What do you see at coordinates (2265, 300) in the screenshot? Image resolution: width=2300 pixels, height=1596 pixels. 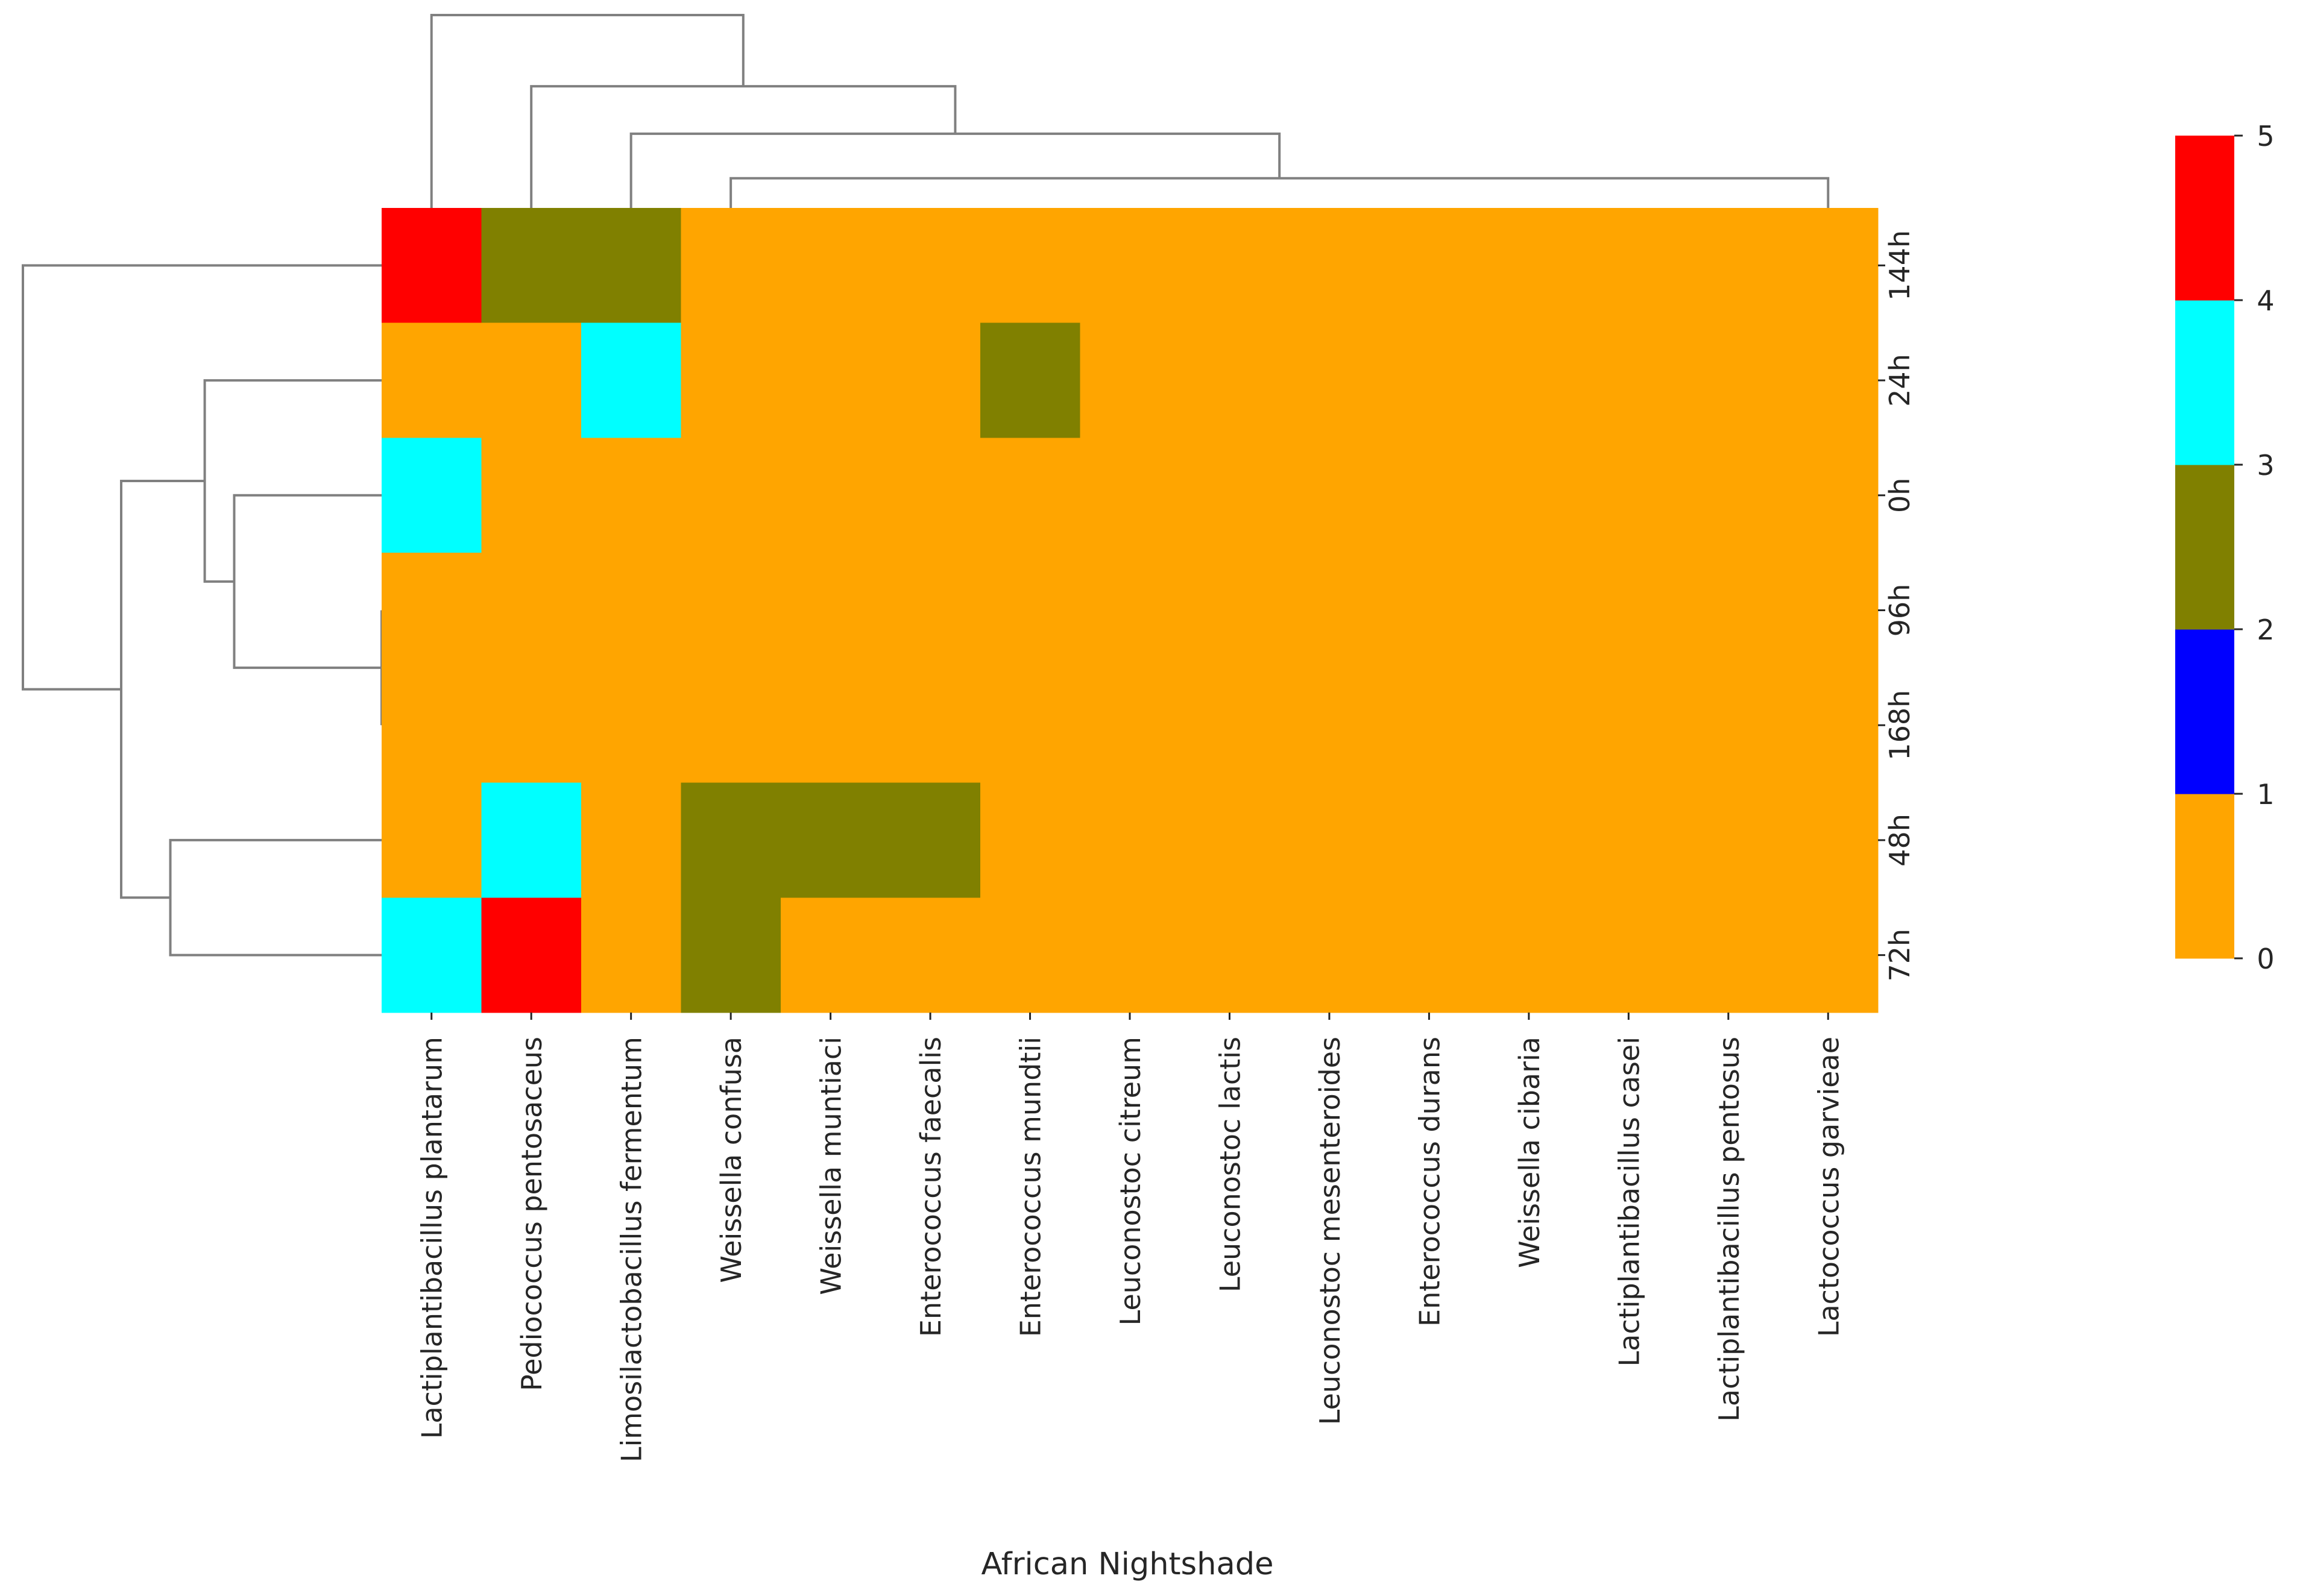 I see `colorbar-tick-label: 4` at bounding box center [2265, 300].